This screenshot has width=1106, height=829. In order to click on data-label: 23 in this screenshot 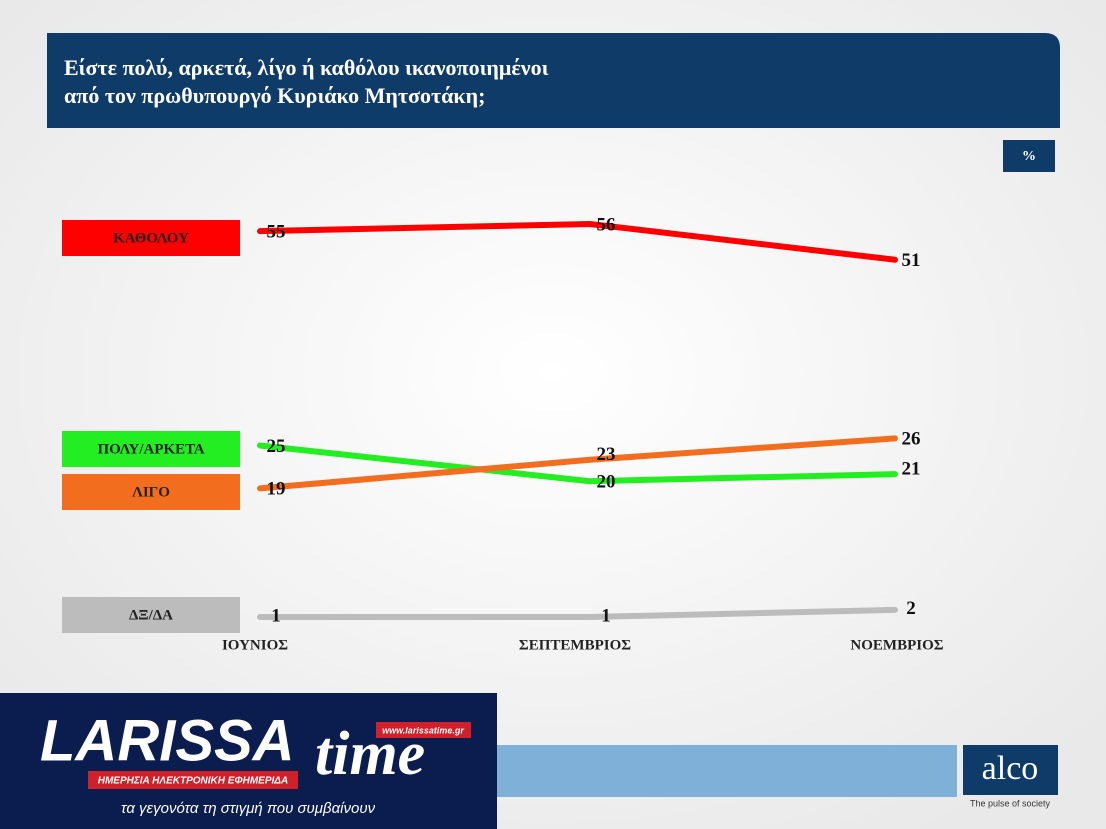, I will do `click(606, 454)`.